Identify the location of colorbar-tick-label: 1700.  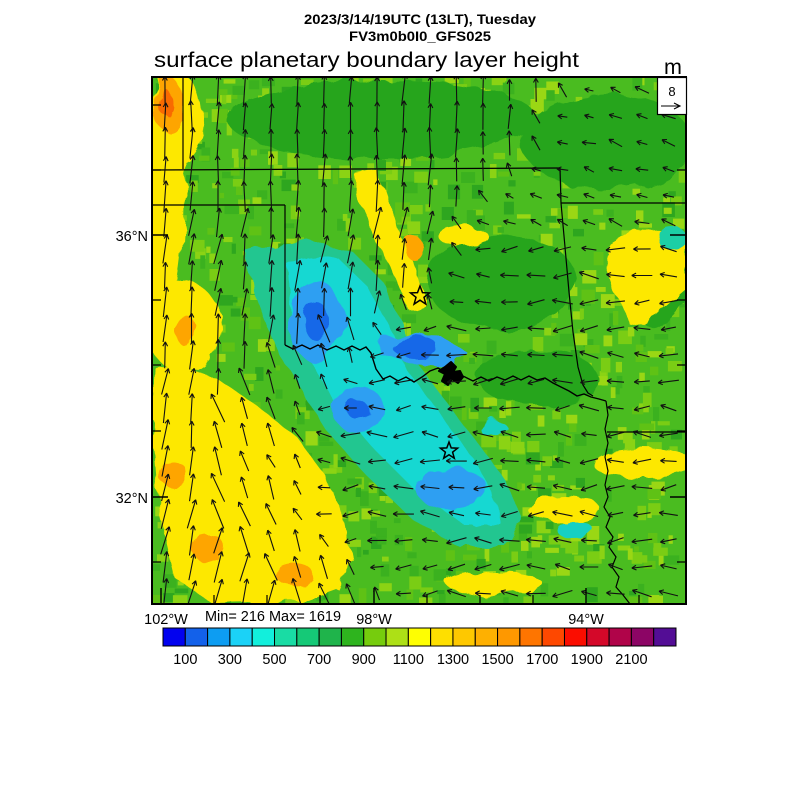
(542, 660).